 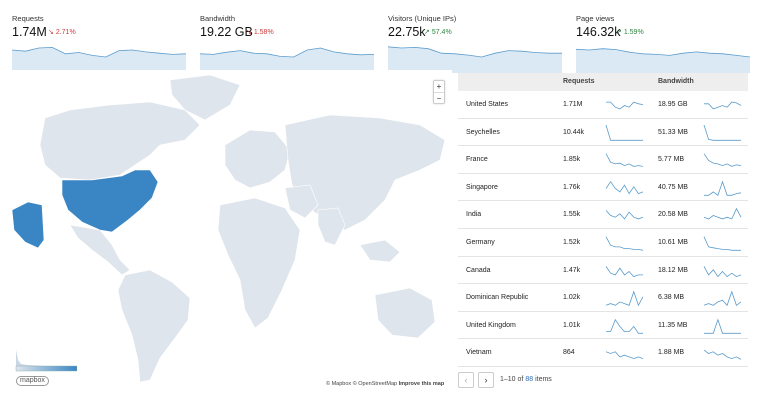 I want to click on country-united-states, so click(x=110, y=201).